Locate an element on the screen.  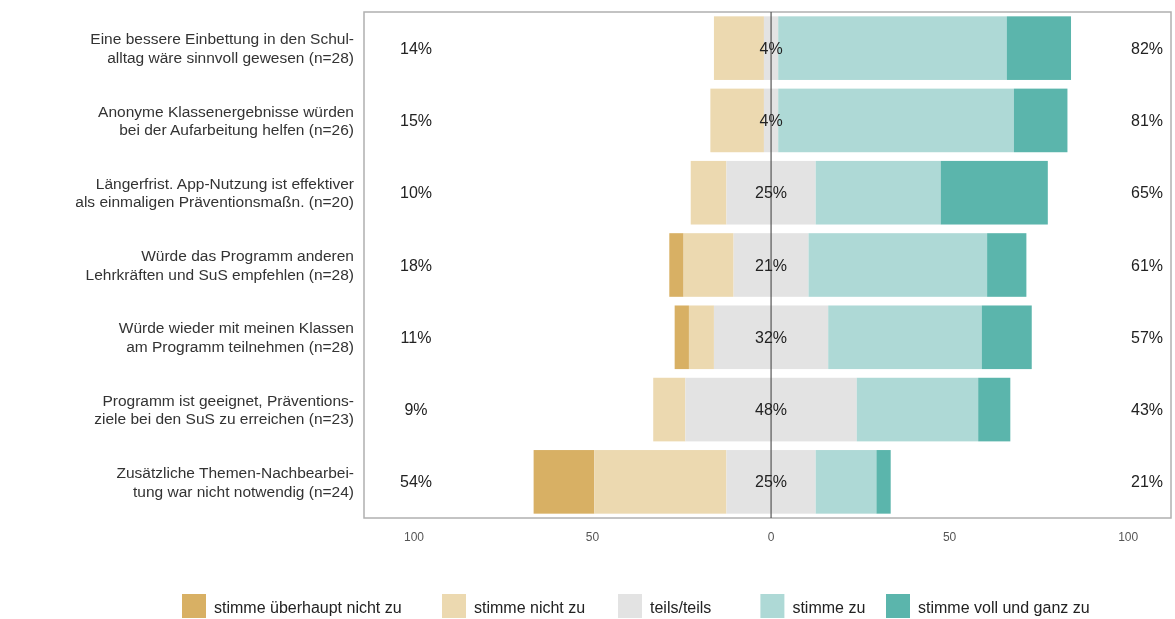
data-label: 21% is located at coordinates (771, 265).